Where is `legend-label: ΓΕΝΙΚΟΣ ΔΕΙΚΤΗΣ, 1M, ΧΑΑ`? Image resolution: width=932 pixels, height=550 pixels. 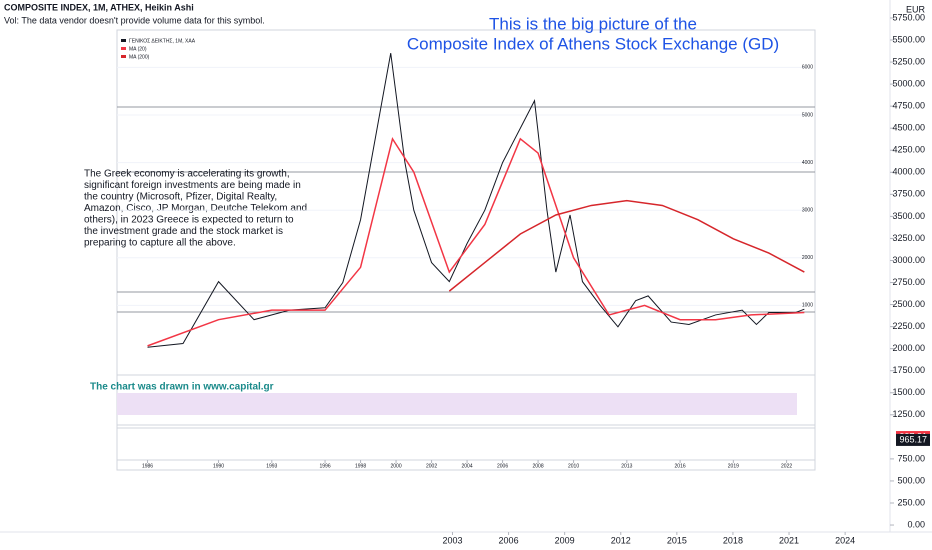
legend-label: ΓΕΝΙΚΟΣ ΔΕΙΚΤΗΣ, 1M, ΧΑΑ is located at coordinates (162, 41).